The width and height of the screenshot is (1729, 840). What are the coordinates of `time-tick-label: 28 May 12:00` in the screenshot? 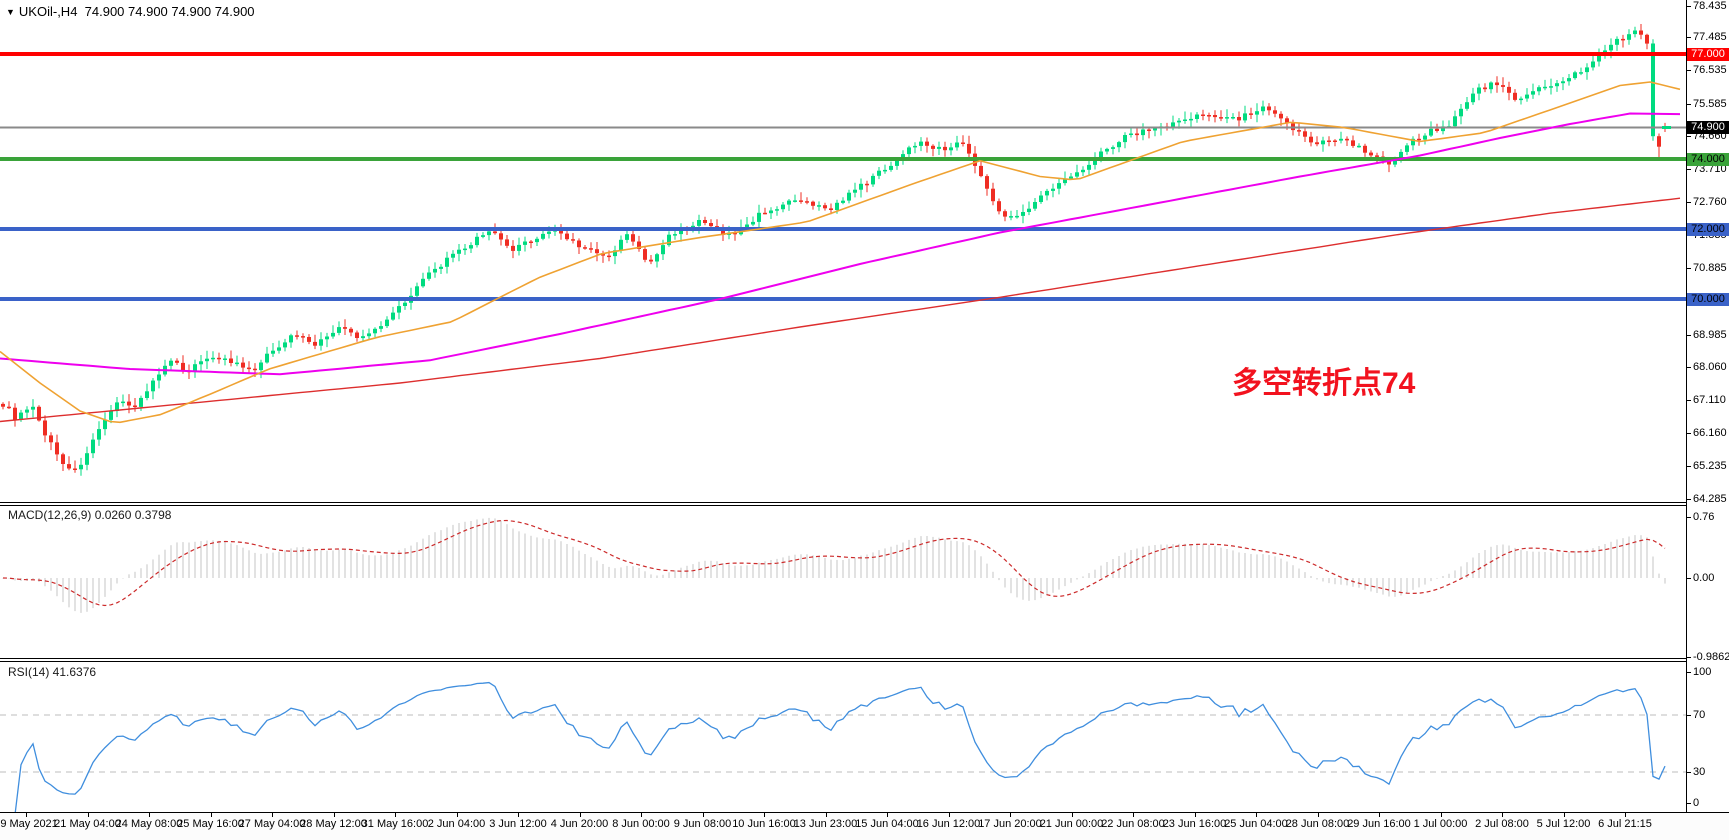 It's located at (333, 824).